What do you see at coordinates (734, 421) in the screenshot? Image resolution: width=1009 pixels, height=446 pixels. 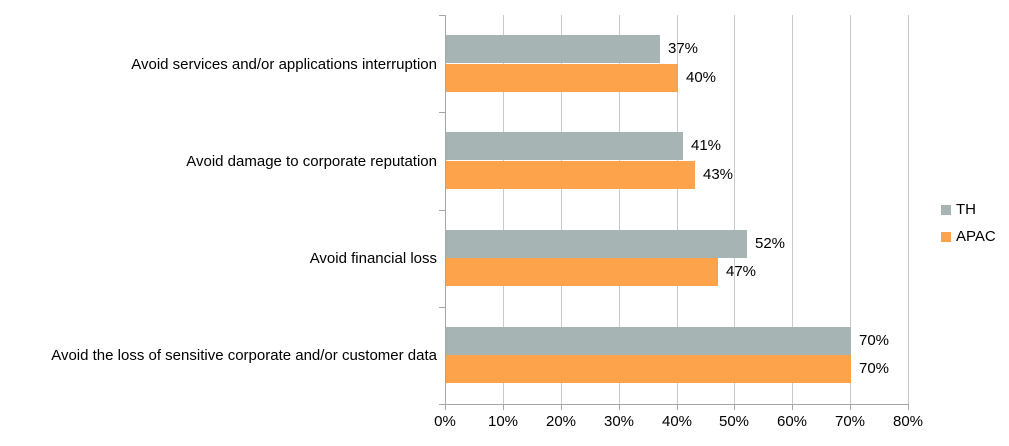 I see `x-tick-label-50: 50%` at bounding box center [734, 421].